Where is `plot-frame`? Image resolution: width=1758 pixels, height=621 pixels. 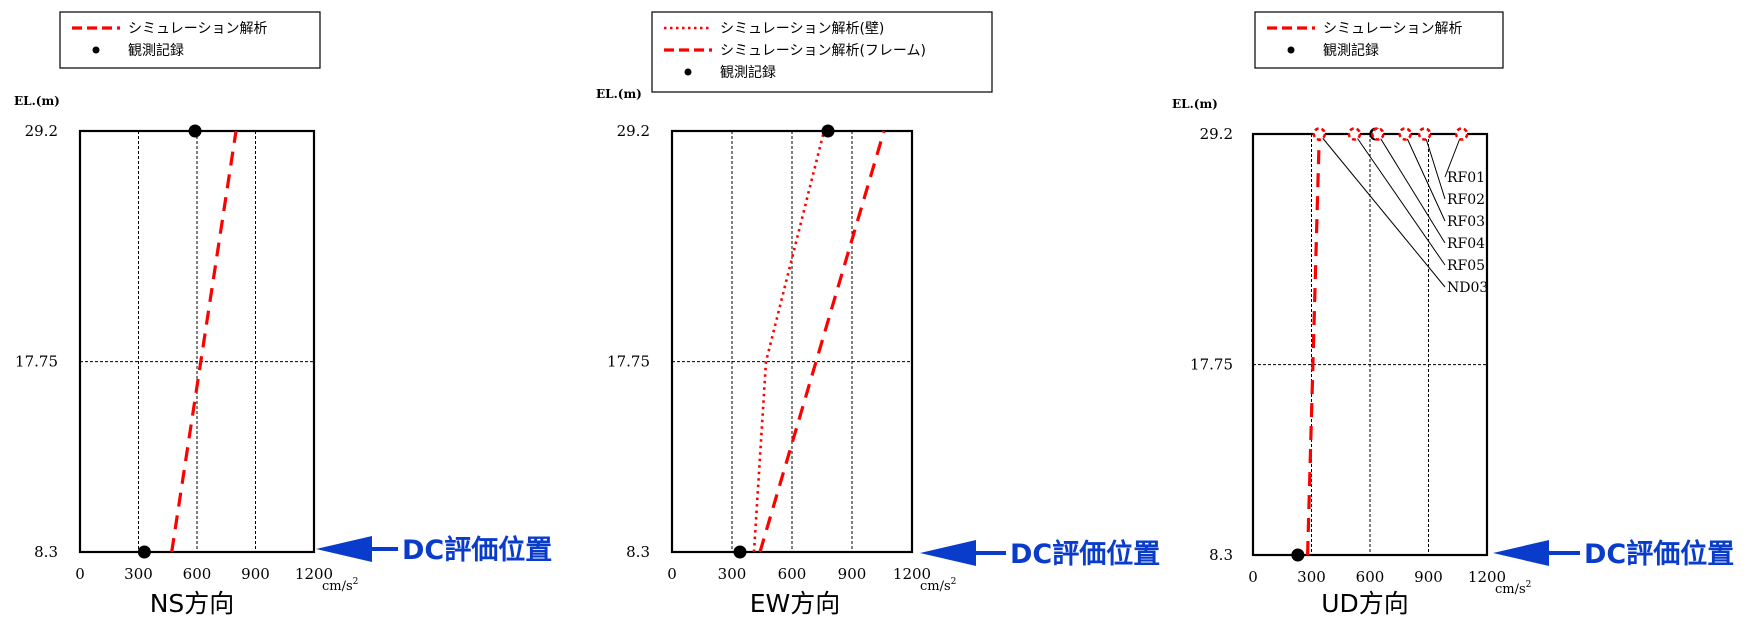
plot-frame is located at coordinates (792, 341).